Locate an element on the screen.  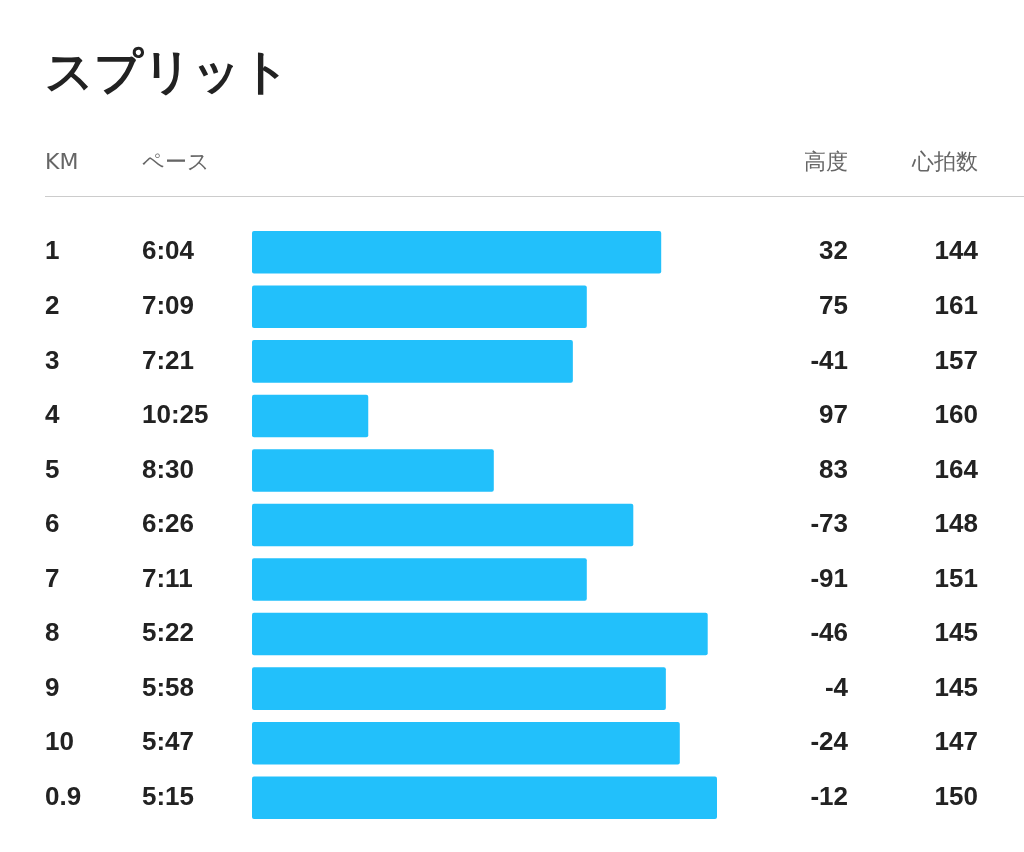
y-tick-label: 1 is located at coordinates (52, 250).